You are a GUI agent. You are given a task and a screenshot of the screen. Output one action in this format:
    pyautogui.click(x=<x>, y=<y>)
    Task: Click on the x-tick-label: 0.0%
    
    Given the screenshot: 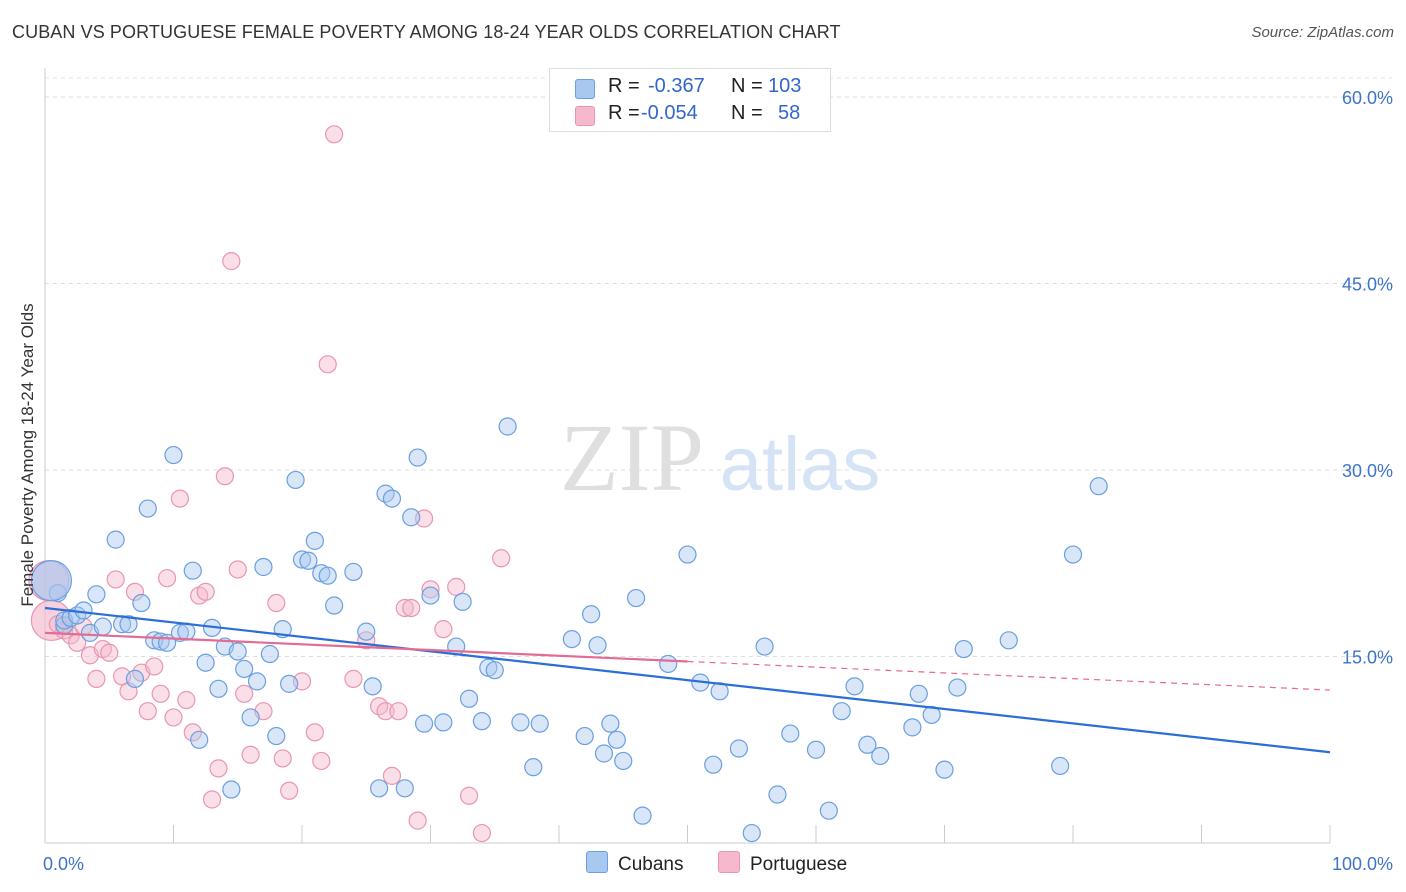 What is the action you would take?
    pyautogui.click(x=63, y=864)
    